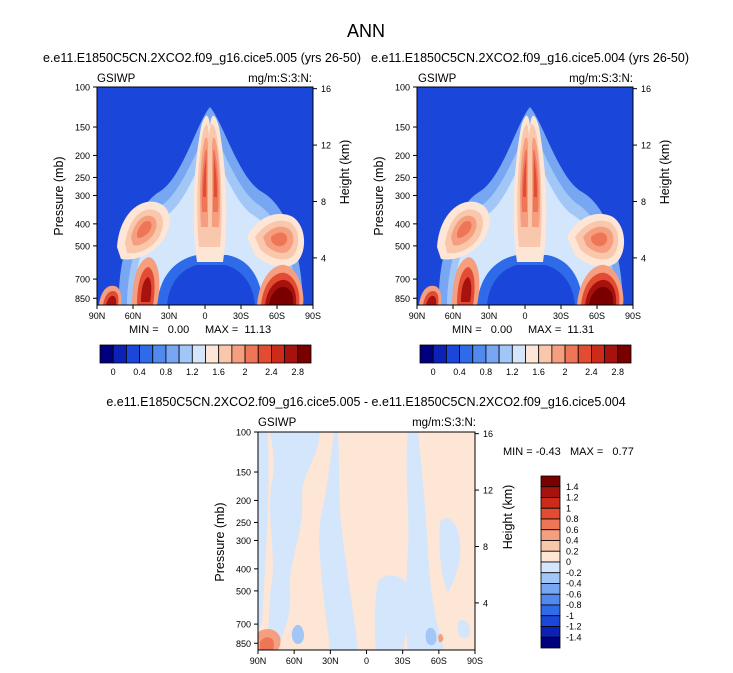  What do you see at coordinates (568, 452) in the screenshot?
I see `panel-3-minmax: MIN = -0.43 MAX = 0.77` at bounding box center [568, 452].